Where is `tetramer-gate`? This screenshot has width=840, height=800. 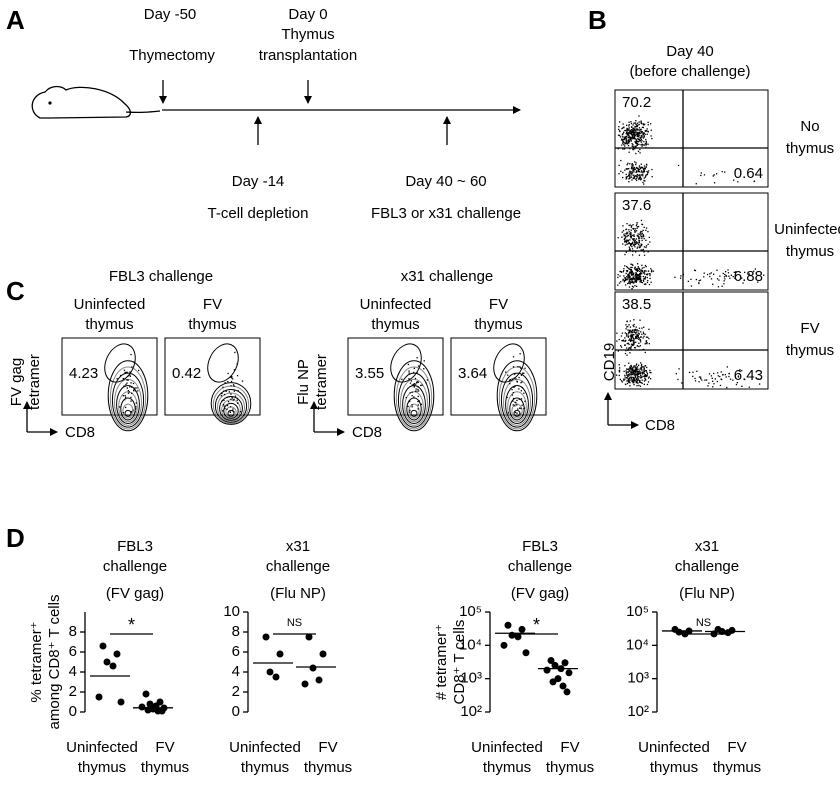
tetramer-gate is located at coordinates (406, 363).